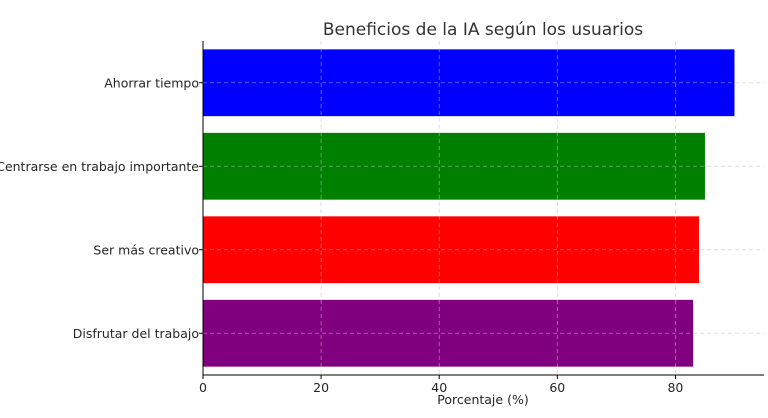 The width and height of the screenshot is (768, 418). I want to click on category-label: Ahorrar tiempo, so click(151, 82).